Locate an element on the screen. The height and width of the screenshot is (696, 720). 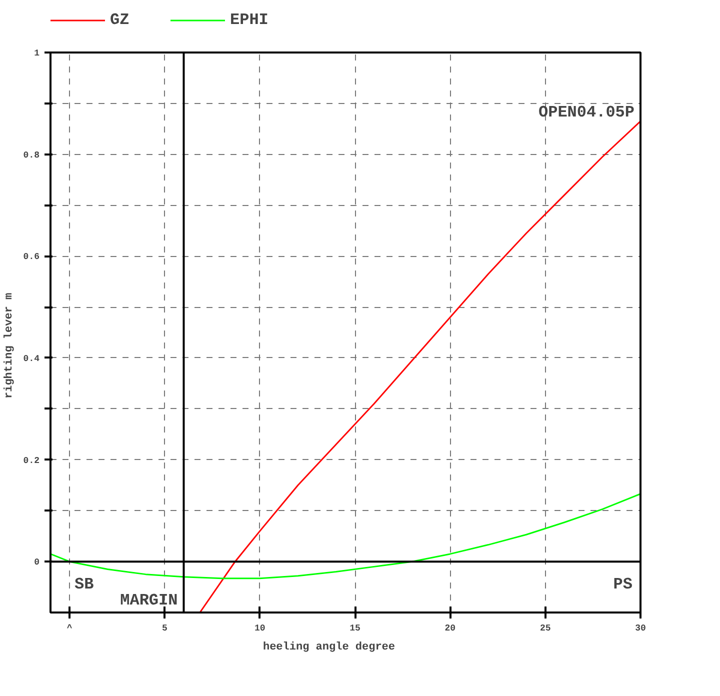
y-tick-label: 0.4 is located at coordinates (31, 359).